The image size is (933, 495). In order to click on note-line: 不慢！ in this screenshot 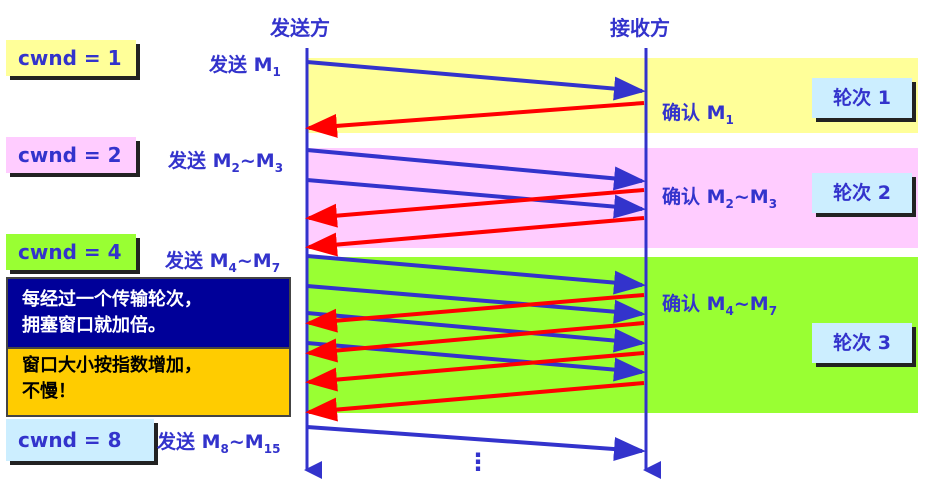, I will do `click(49, 391)`.